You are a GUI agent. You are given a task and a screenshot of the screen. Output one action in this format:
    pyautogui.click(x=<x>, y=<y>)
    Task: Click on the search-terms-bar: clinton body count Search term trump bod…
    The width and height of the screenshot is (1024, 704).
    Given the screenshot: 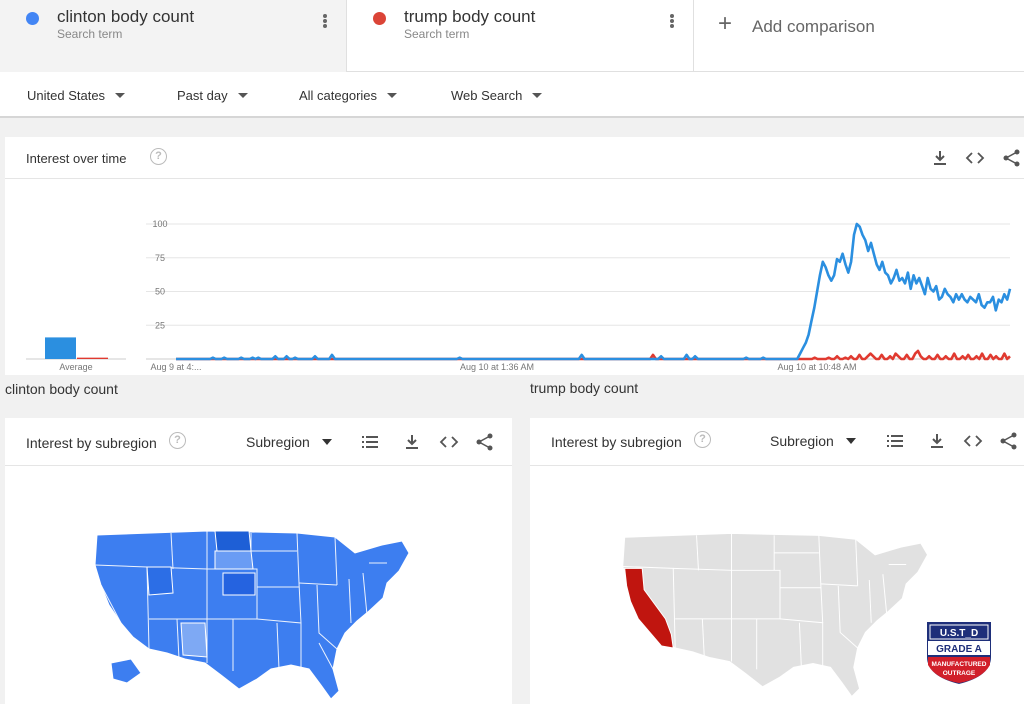 What is the action you would take?
    pyautogui.click(x=512, y=36)
    